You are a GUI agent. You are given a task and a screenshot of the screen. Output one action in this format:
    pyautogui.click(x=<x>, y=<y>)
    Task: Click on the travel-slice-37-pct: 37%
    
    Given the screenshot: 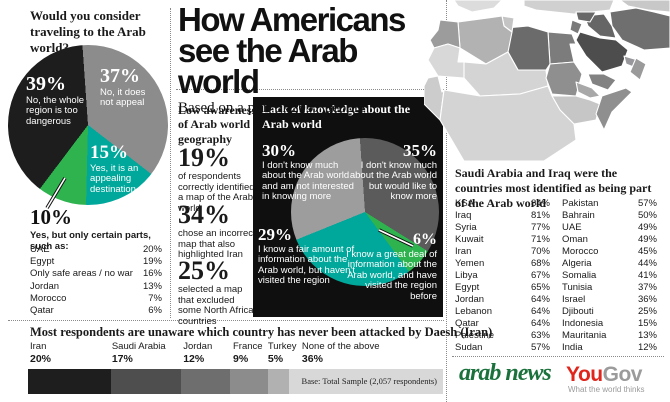 What is the action you would take?
    pyautogui.click(x=120, y=76)
    